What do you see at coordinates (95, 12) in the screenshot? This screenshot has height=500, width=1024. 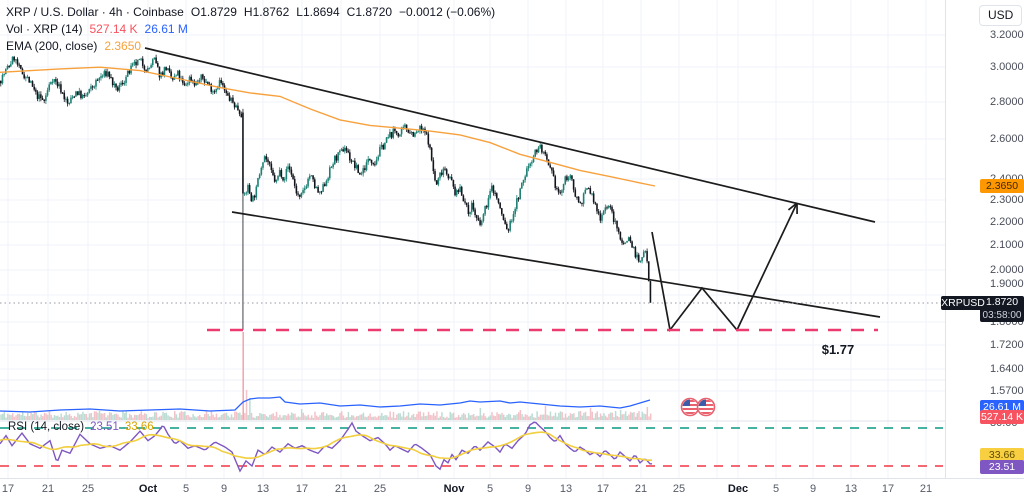 I see `symbol-title: XRP / U.S. Dollar · 4h · Coinbase` at bounding box center [95, 12].